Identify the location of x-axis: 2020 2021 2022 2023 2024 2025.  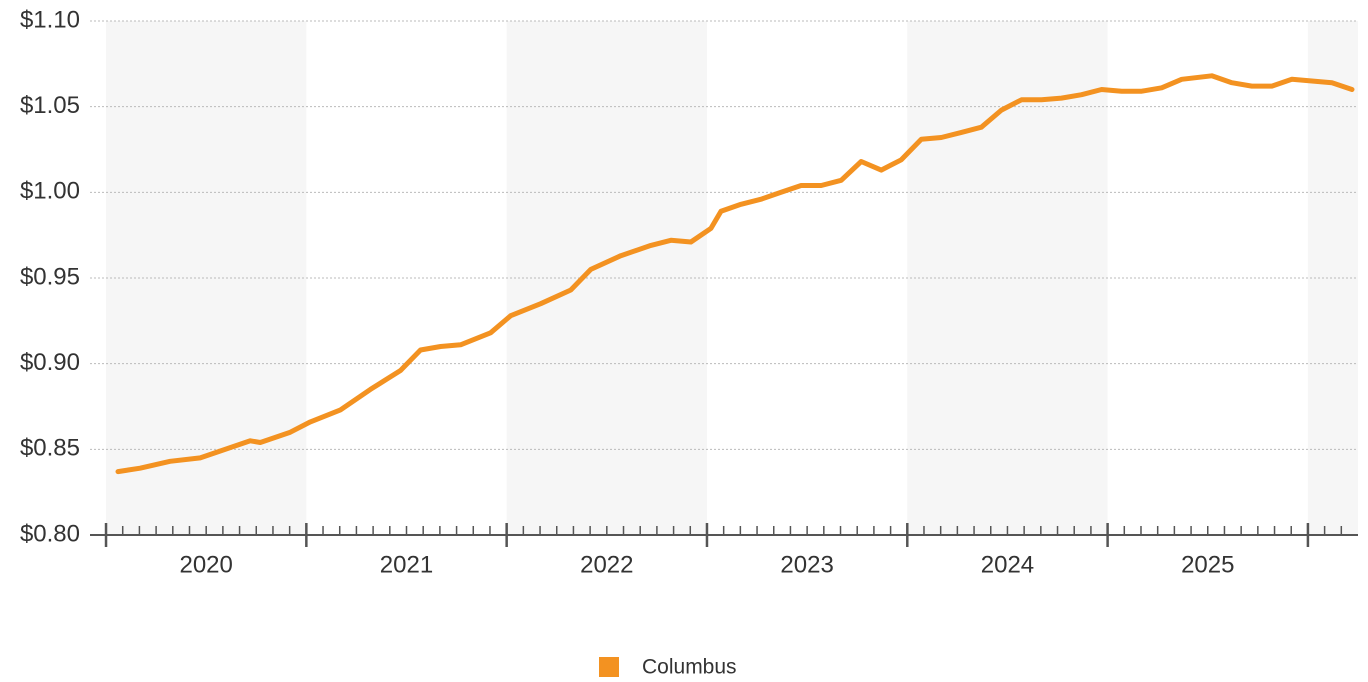
(724, 550).